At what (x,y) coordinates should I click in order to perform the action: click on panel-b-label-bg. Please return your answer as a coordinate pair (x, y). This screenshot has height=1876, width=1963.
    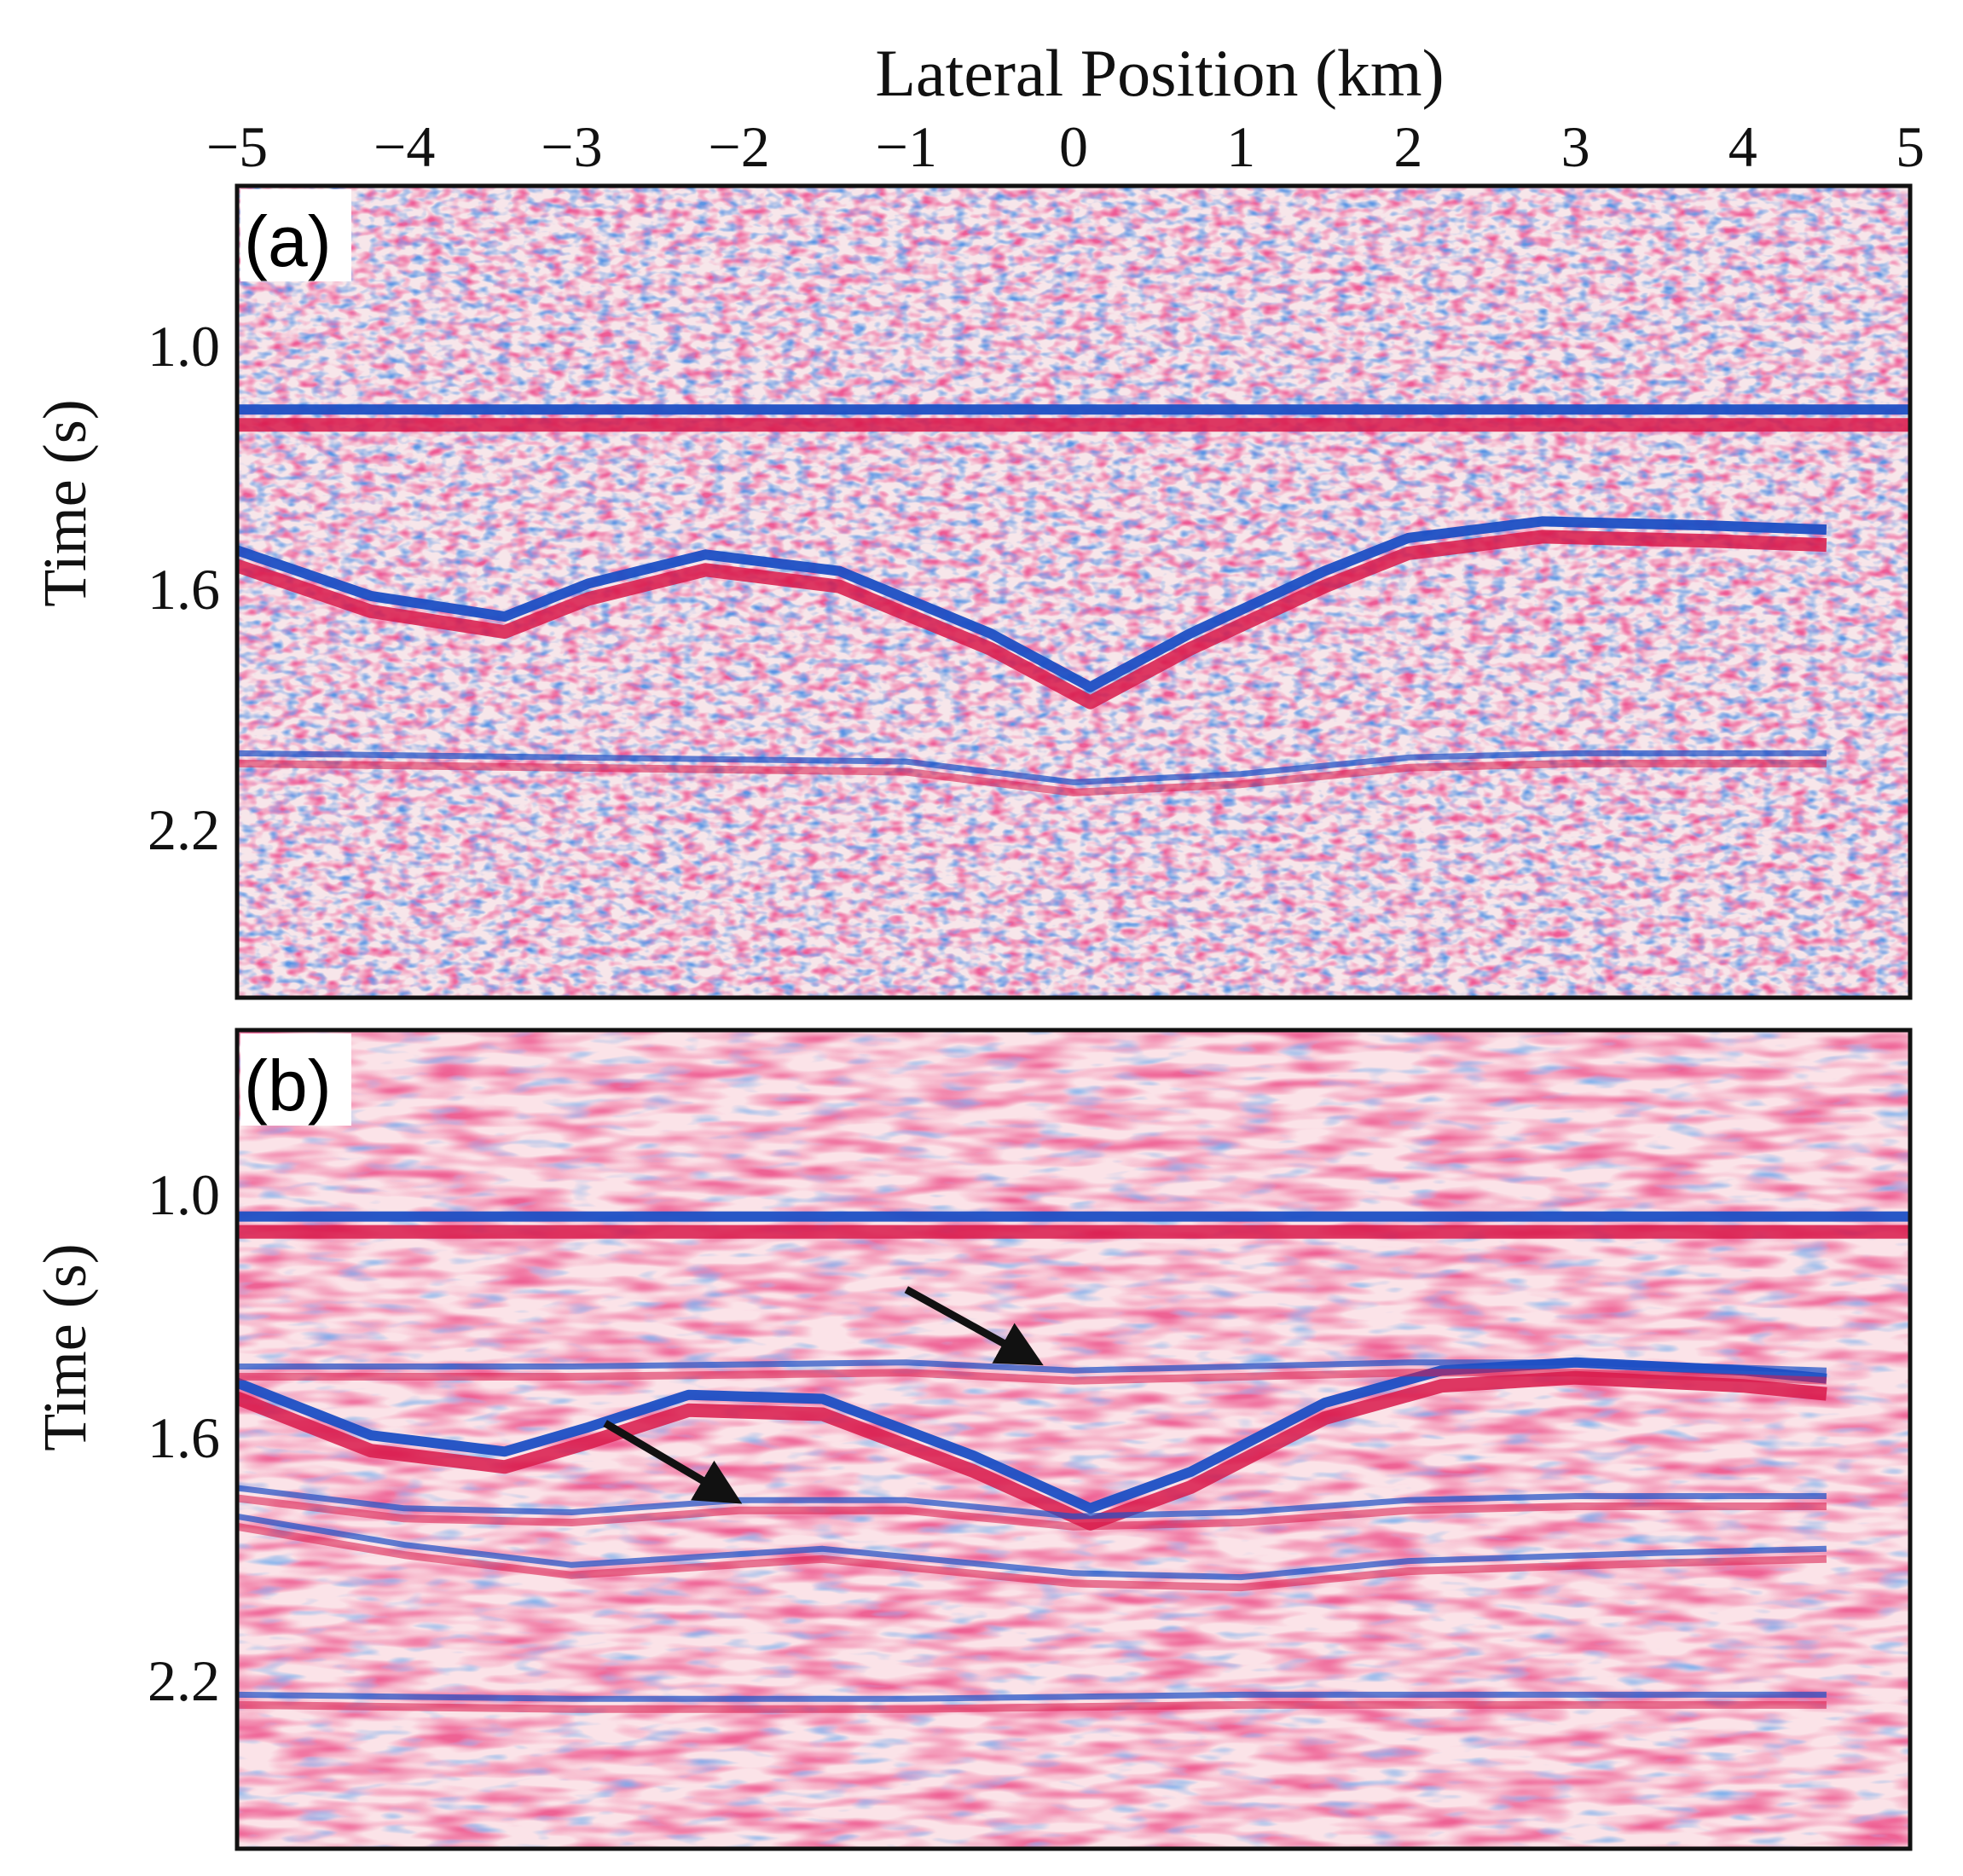
    Looking at the image, I should click on (295, 1080).